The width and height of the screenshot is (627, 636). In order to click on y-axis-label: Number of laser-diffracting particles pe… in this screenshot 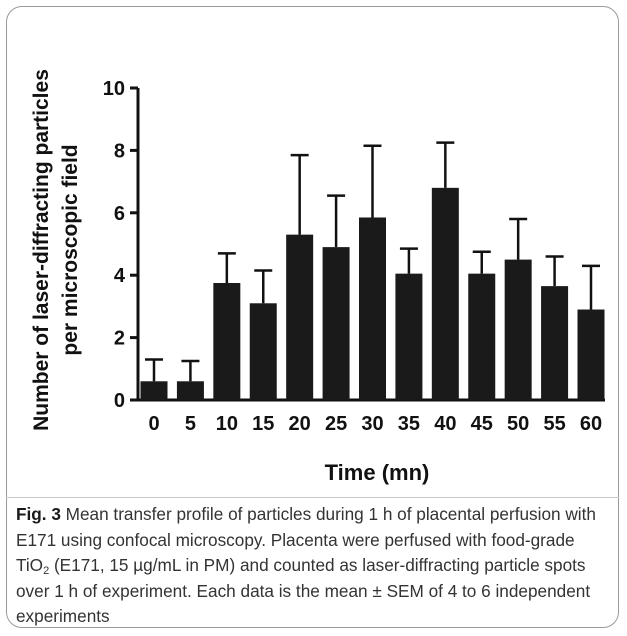, I will do `click(56, 250)`.